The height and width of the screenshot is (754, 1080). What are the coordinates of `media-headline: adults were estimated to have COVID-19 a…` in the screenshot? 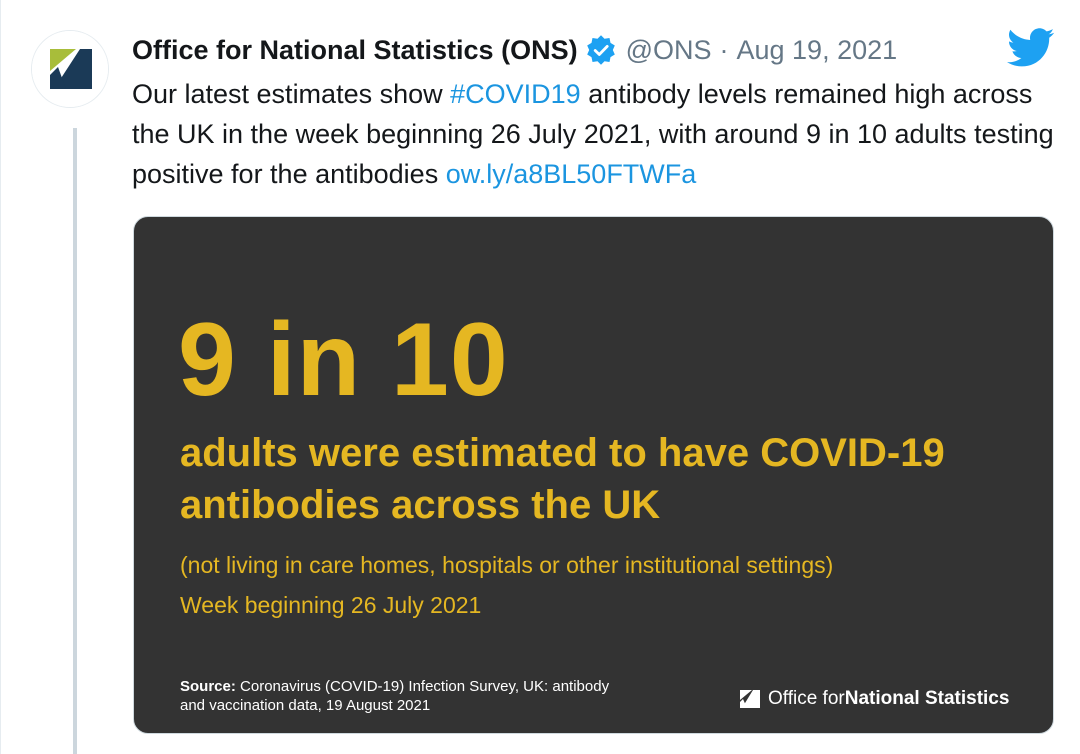 It's located at (562, 479).